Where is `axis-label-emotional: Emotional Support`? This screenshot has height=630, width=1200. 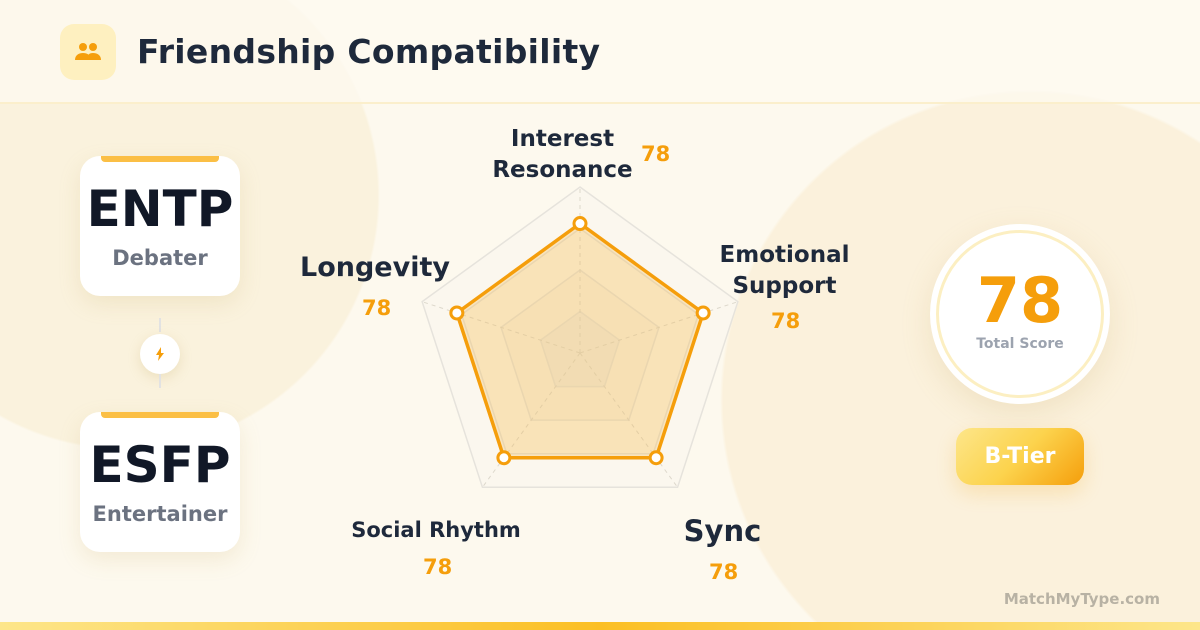 axis-label-emotional: Emotional Support is located at coordinates (784, 270).